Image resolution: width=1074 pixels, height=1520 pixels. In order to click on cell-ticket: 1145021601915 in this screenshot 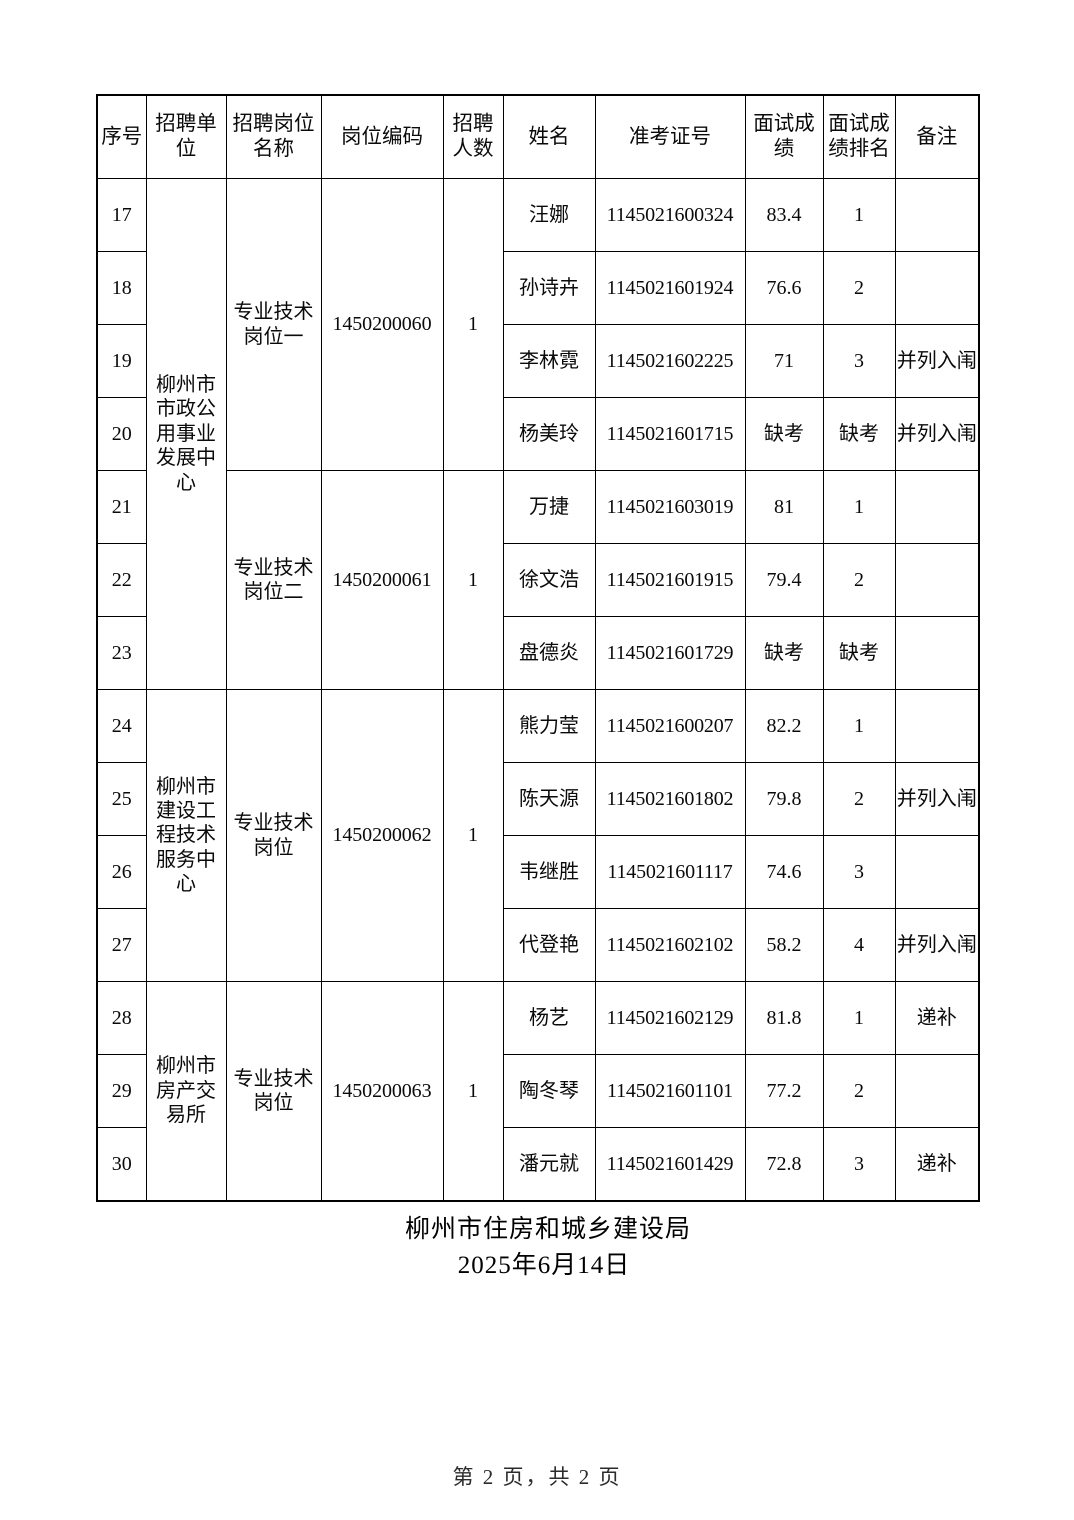, I will do `click(670, 580)`.